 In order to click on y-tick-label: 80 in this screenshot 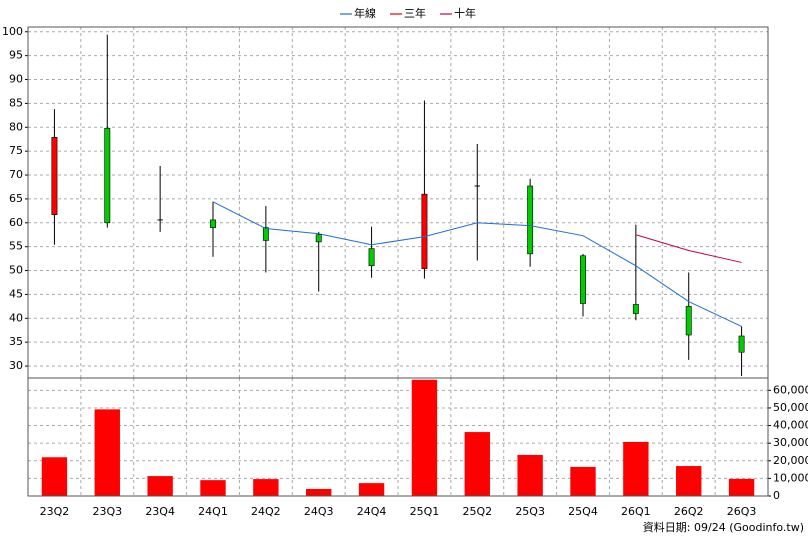, I will do `click(16, 126)`.